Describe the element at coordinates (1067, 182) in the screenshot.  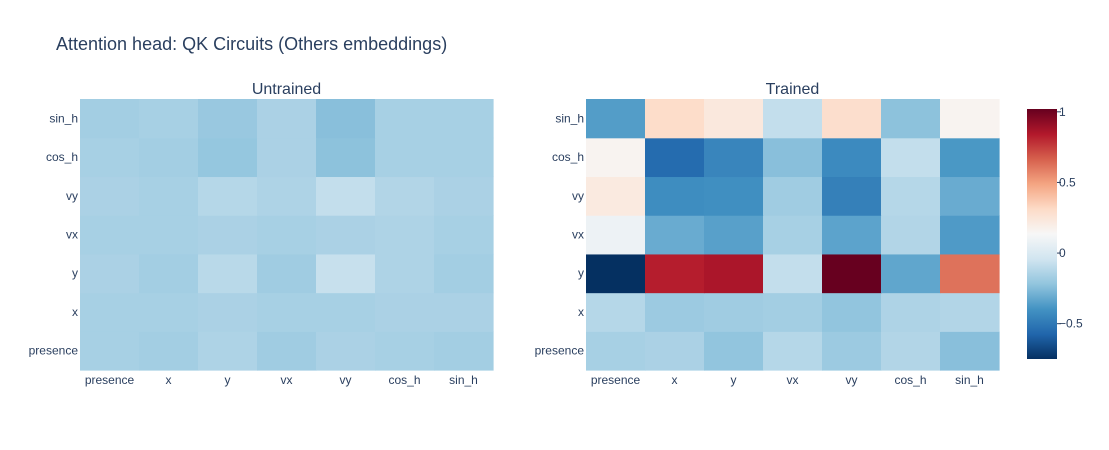
I see `colorbar-tick-label: 0.5` at that location.